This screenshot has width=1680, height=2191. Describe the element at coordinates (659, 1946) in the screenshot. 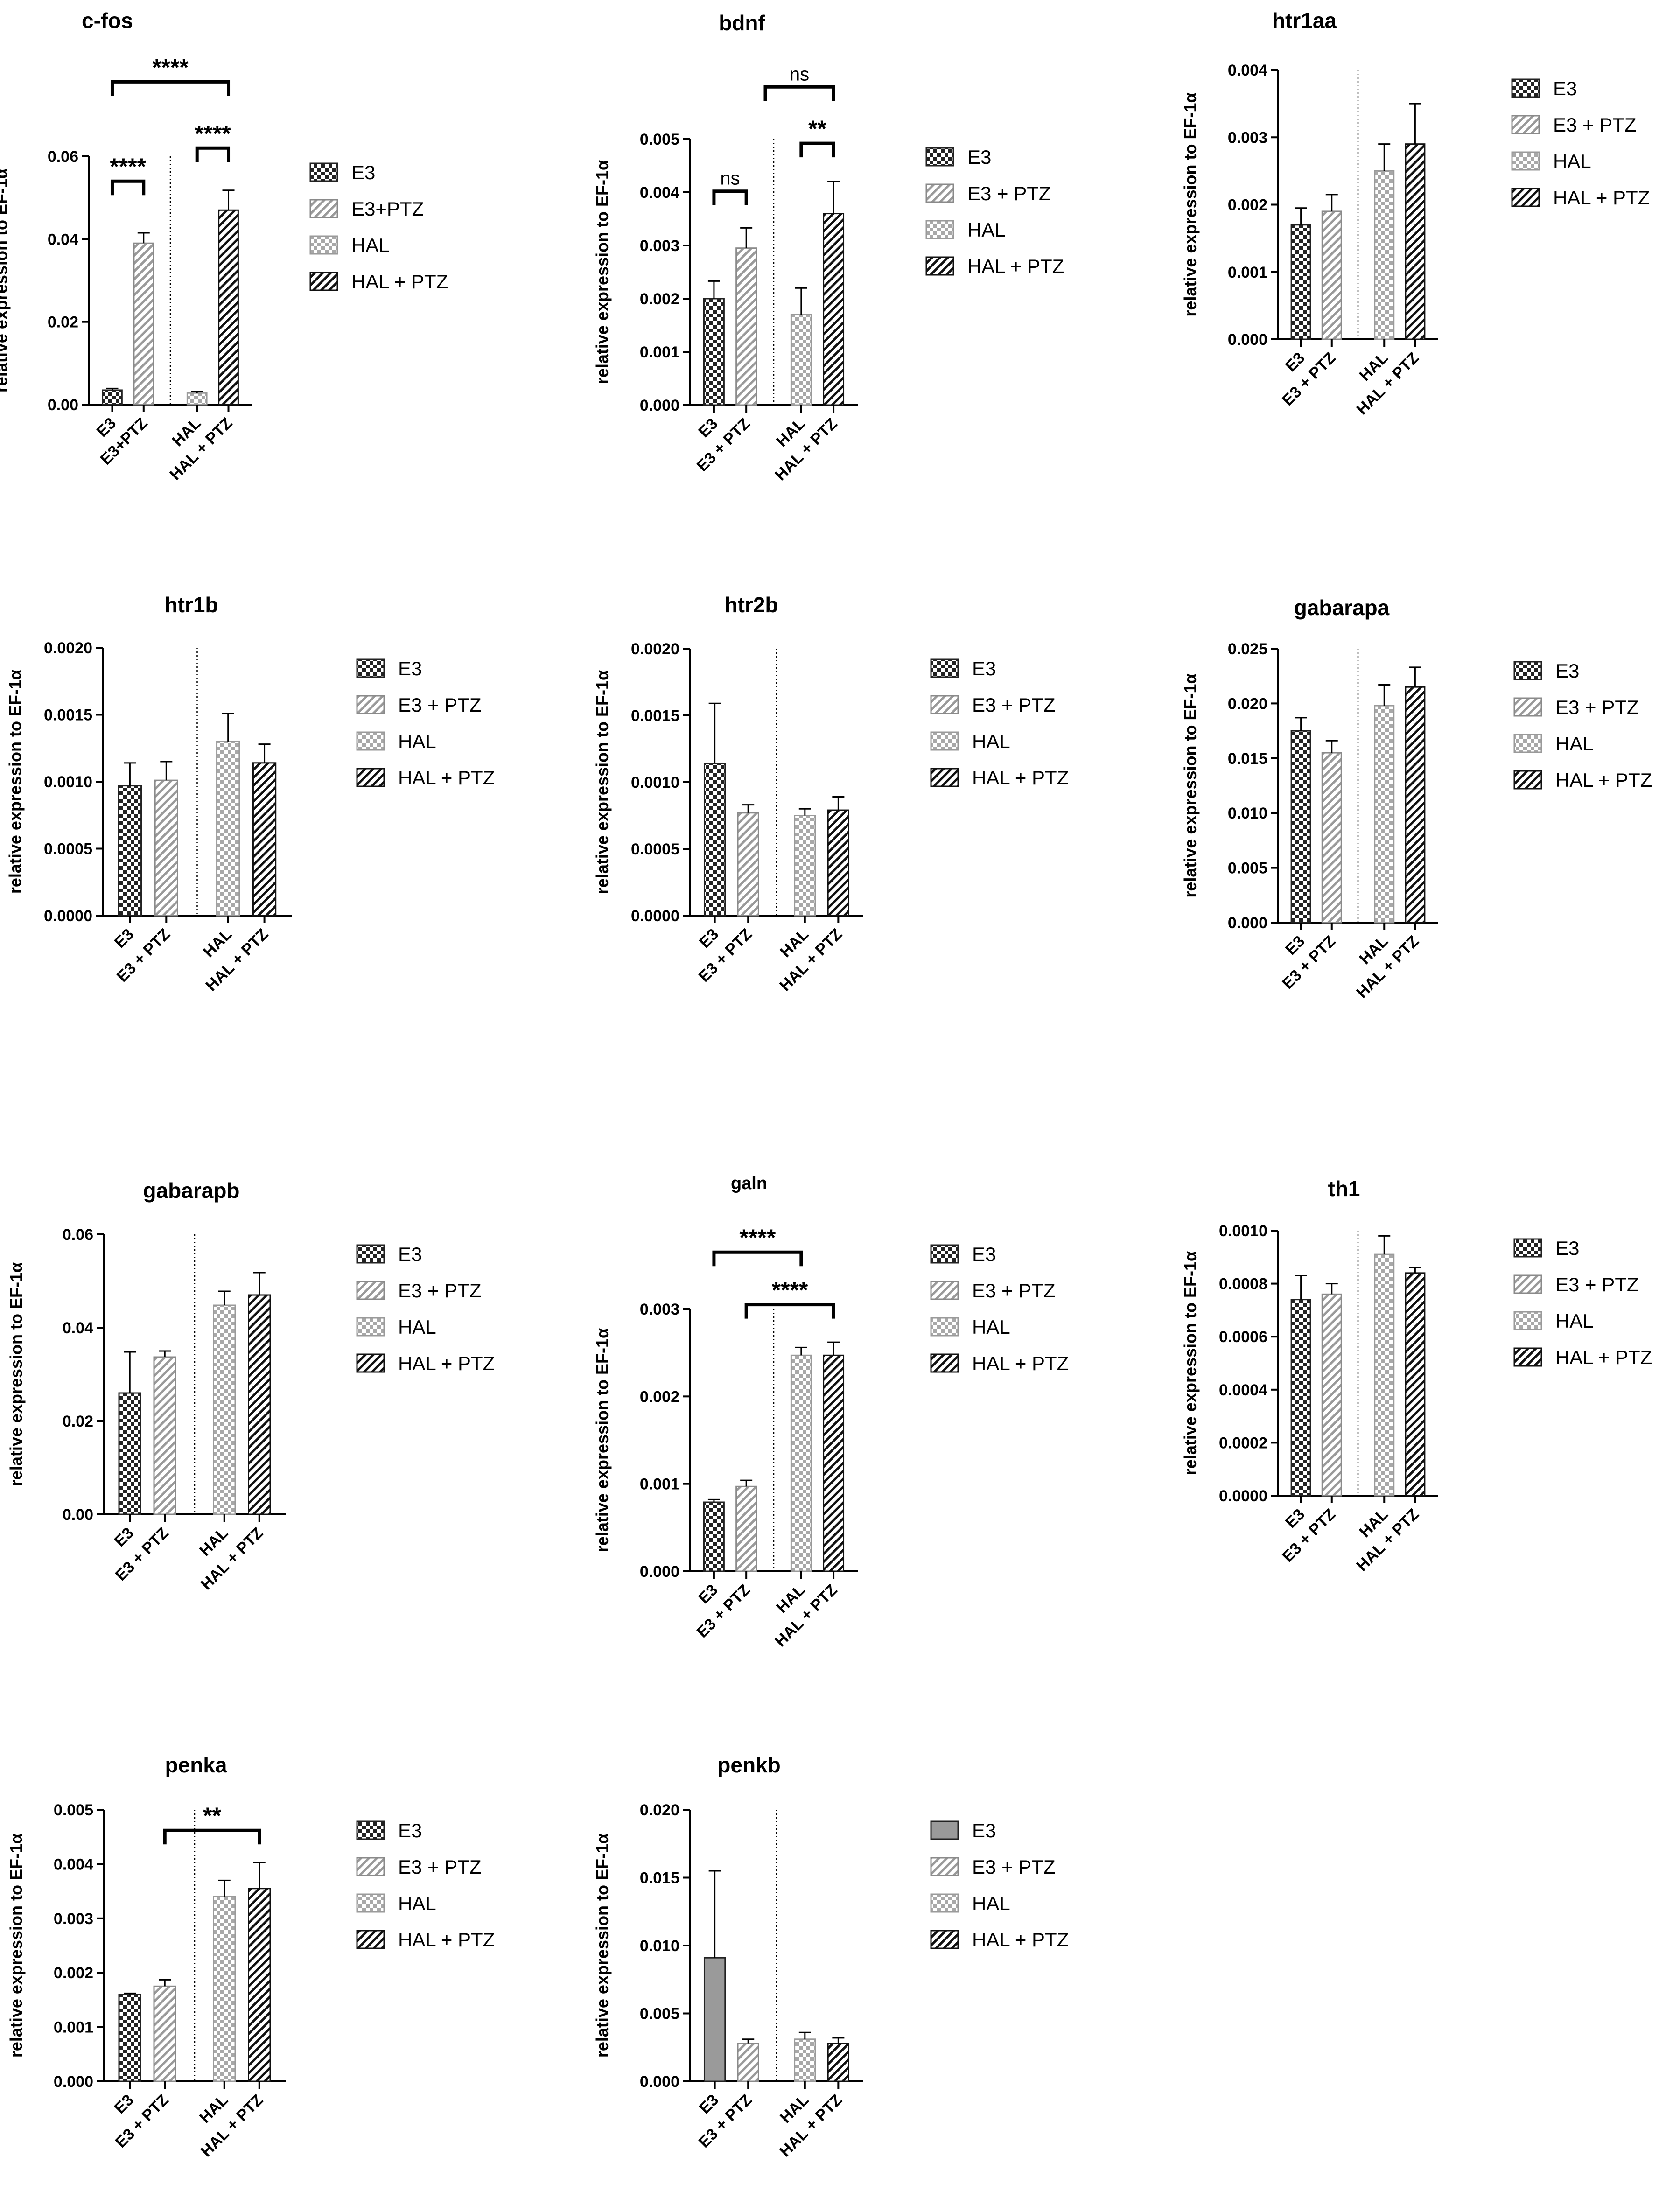

I see `y-tick-label: 0.010` at that location.